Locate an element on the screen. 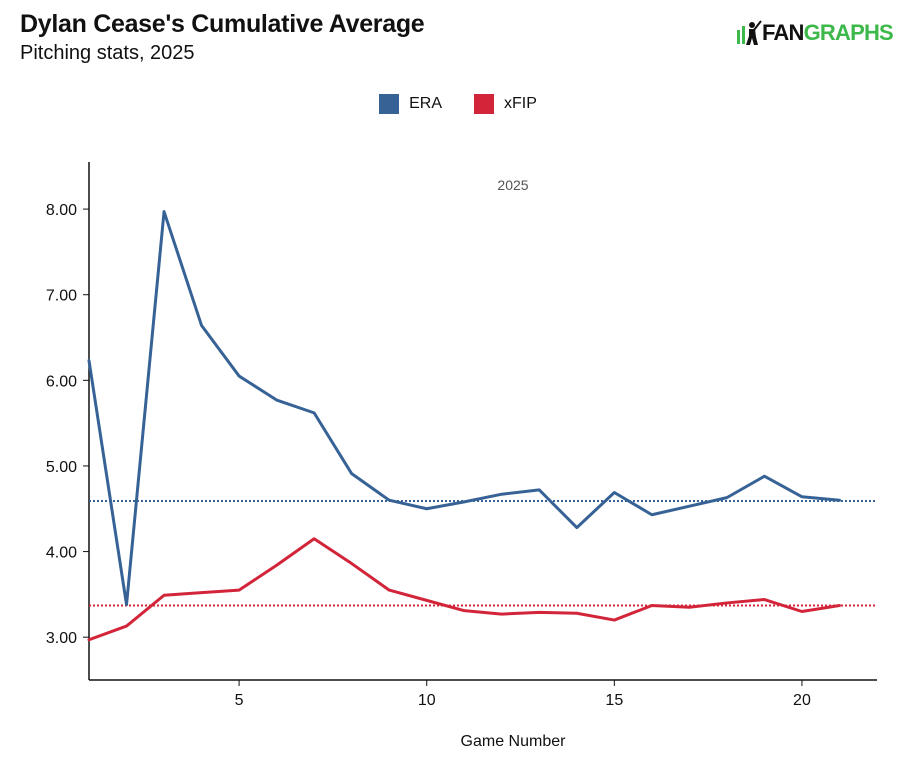 The width and height of the screenshot is (916, 767). y-tick-label: 6.00 is located at coordinates (61, 381).